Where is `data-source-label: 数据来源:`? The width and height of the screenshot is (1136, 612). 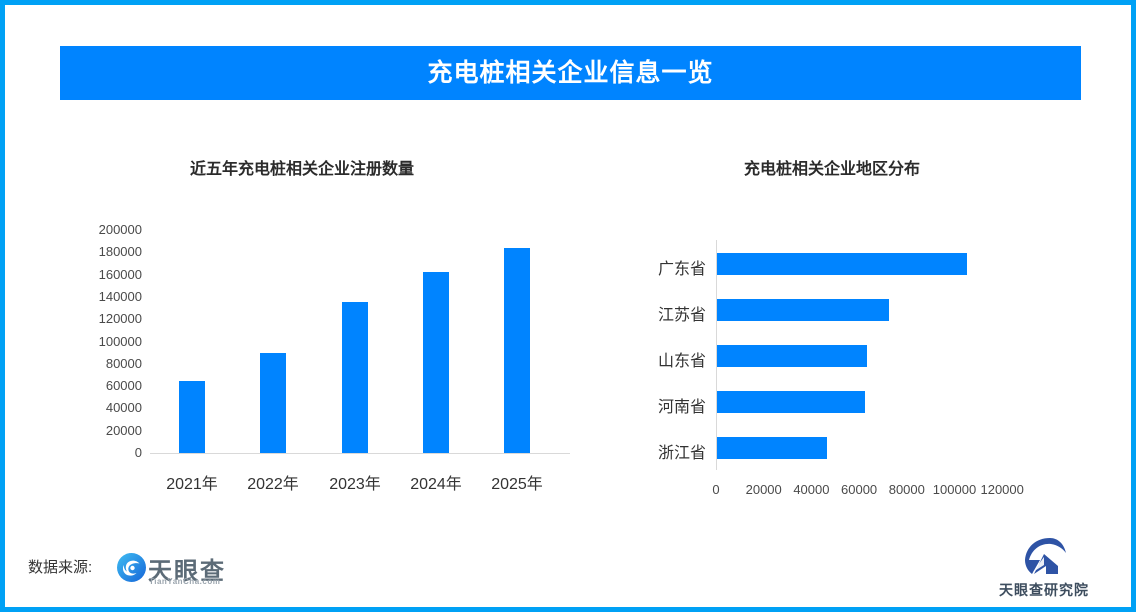 data-source-label: 数据来源: is located at coordinates (60, 567).